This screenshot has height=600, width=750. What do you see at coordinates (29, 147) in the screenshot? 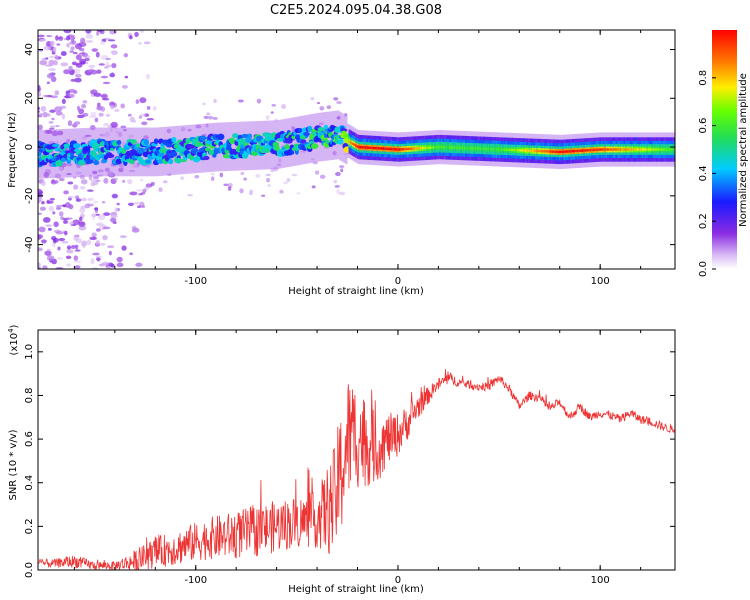
I see `y-tick-label: 0` at bounding box center [29, 147].